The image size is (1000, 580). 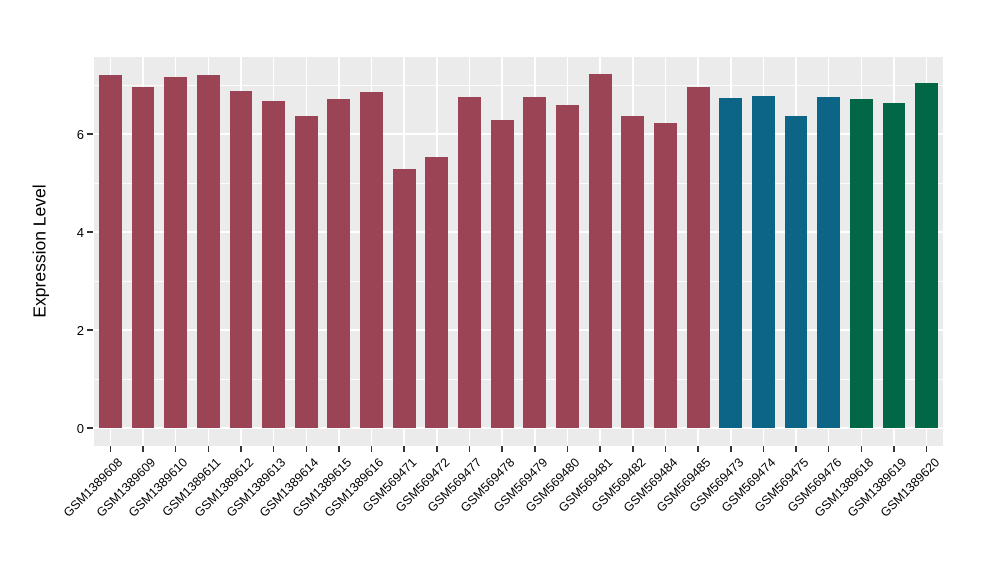 What do you see at coordinates (39, 251) in the screenshot?
I see `y-axis-title: Expression Level` at bounding box center [39, 251].